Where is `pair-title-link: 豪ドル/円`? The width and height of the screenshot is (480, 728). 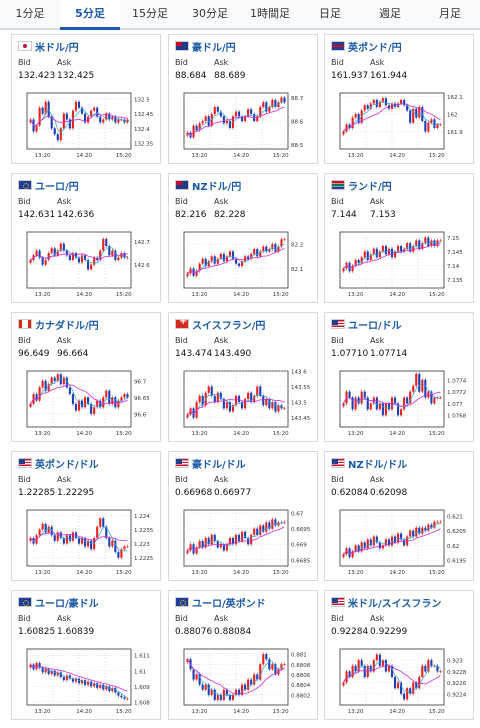
pair-title-link: 豪ドル/円 is located at coordinates (214, 48).